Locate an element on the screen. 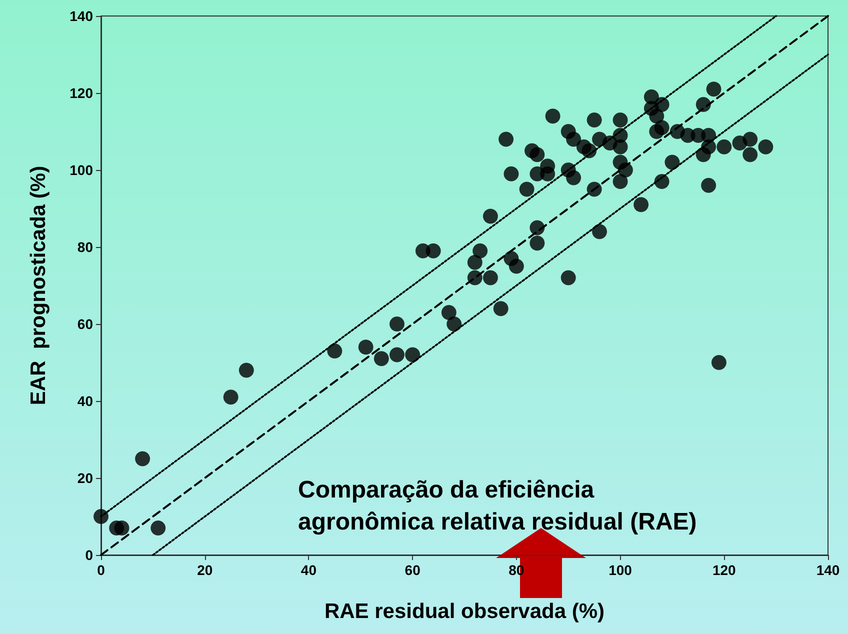 This screenshot has height=634, width=848. x-axis-title: RAE residual observada (%) is located at coordinates (464, 611).